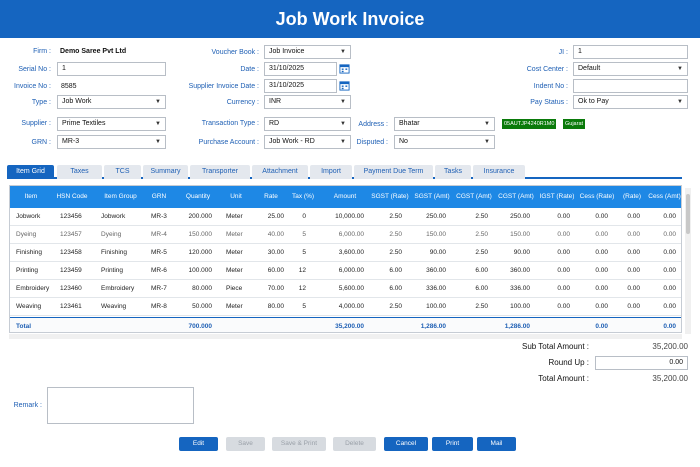 Image resolution: width=700 pixels, height=467 pixels. What do you see at coordinates (444, 124) in the screenshot?
I see `address-select: Bhatar` at bounding box center [444, 124].